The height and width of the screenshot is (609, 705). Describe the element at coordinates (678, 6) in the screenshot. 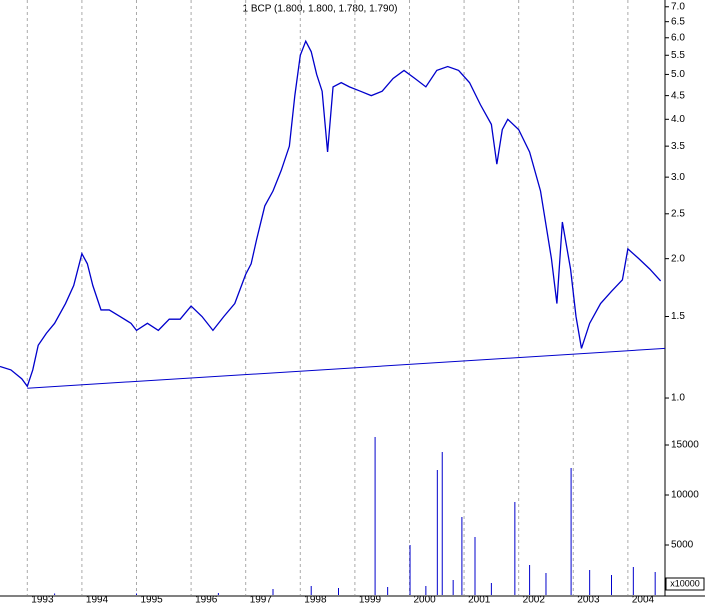

I see `y-tick-label: 7.0` at that location.